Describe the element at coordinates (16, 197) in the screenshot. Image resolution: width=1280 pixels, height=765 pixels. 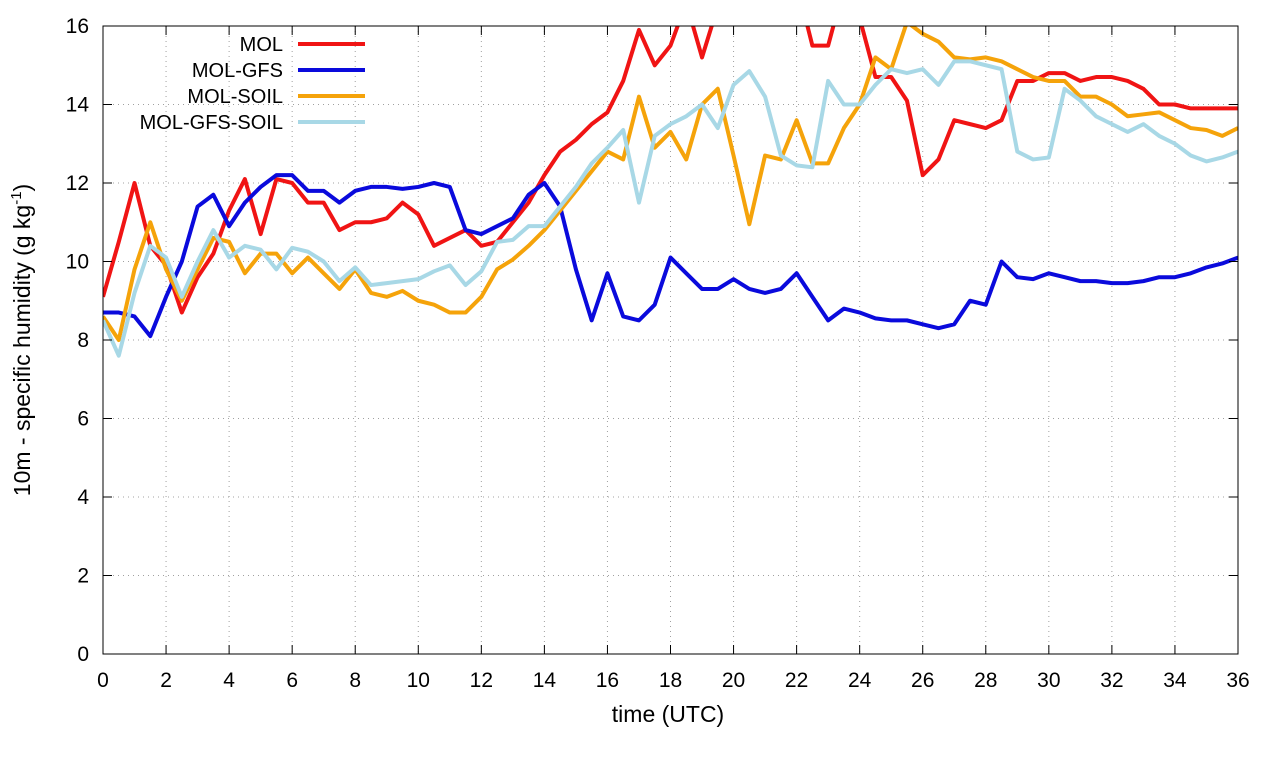
I see `y-axis-label-sup: -1` at that location.